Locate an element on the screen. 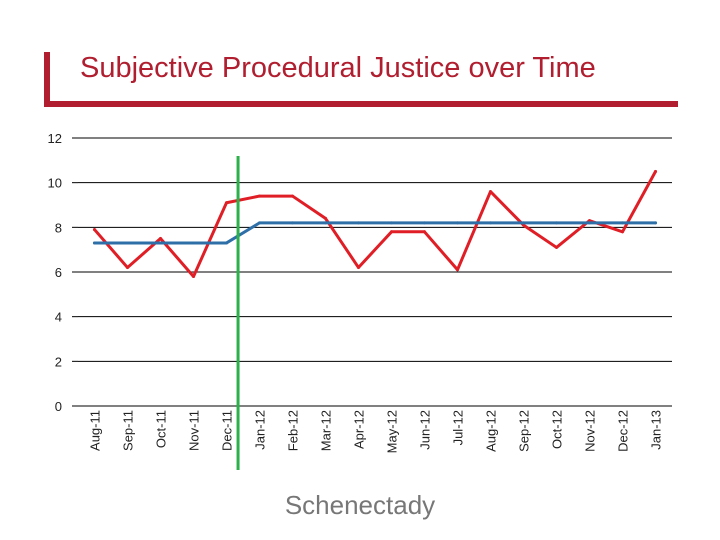 The image size is (720, 540). y-tick-label-6: 6 is located at coordinates (58, 272).